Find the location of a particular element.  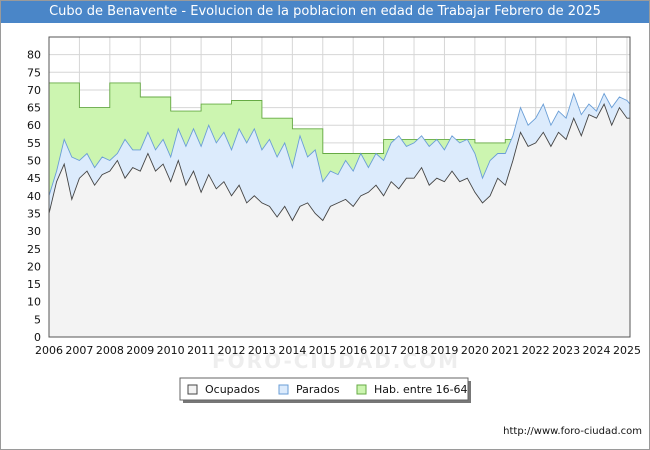

watermark: FORO-CIUDAD.COM is located at coordinates (336, 361).